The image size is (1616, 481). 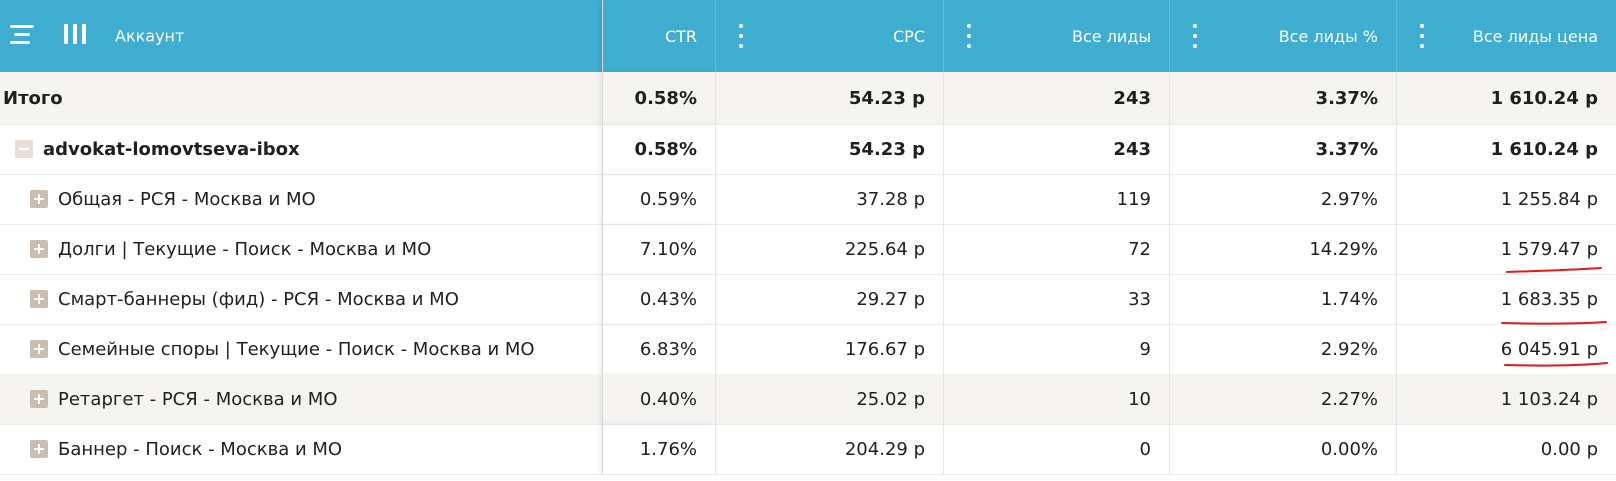 What do you see at coordinates (1282, 199) in the screenshot?
I see `cell-leads-pct: 2.97%` at bounding box center [1282, 199].